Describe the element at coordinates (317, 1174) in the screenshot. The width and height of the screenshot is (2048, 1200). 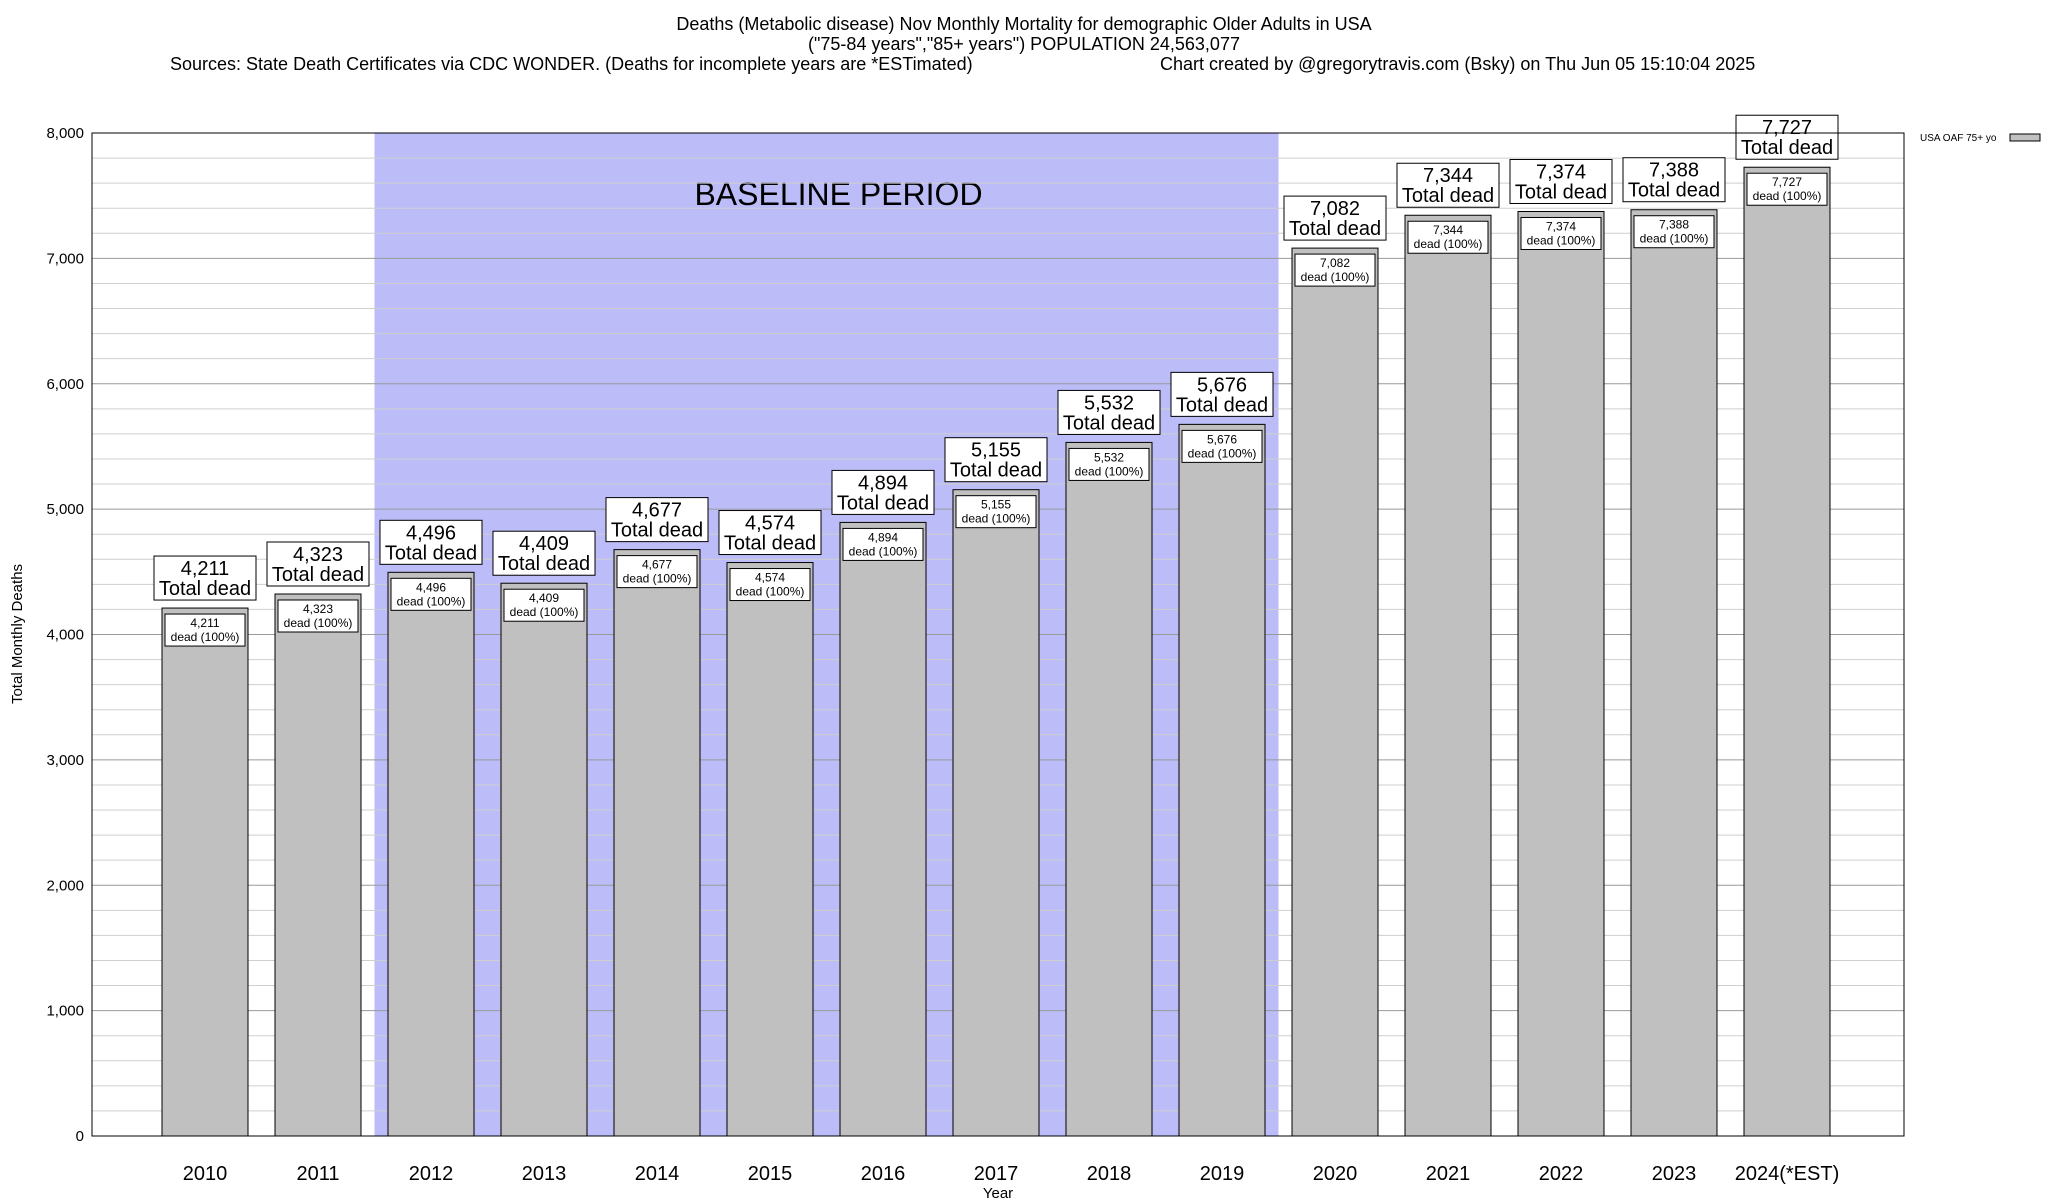
I see `x-tick-label: 2011` at that location.